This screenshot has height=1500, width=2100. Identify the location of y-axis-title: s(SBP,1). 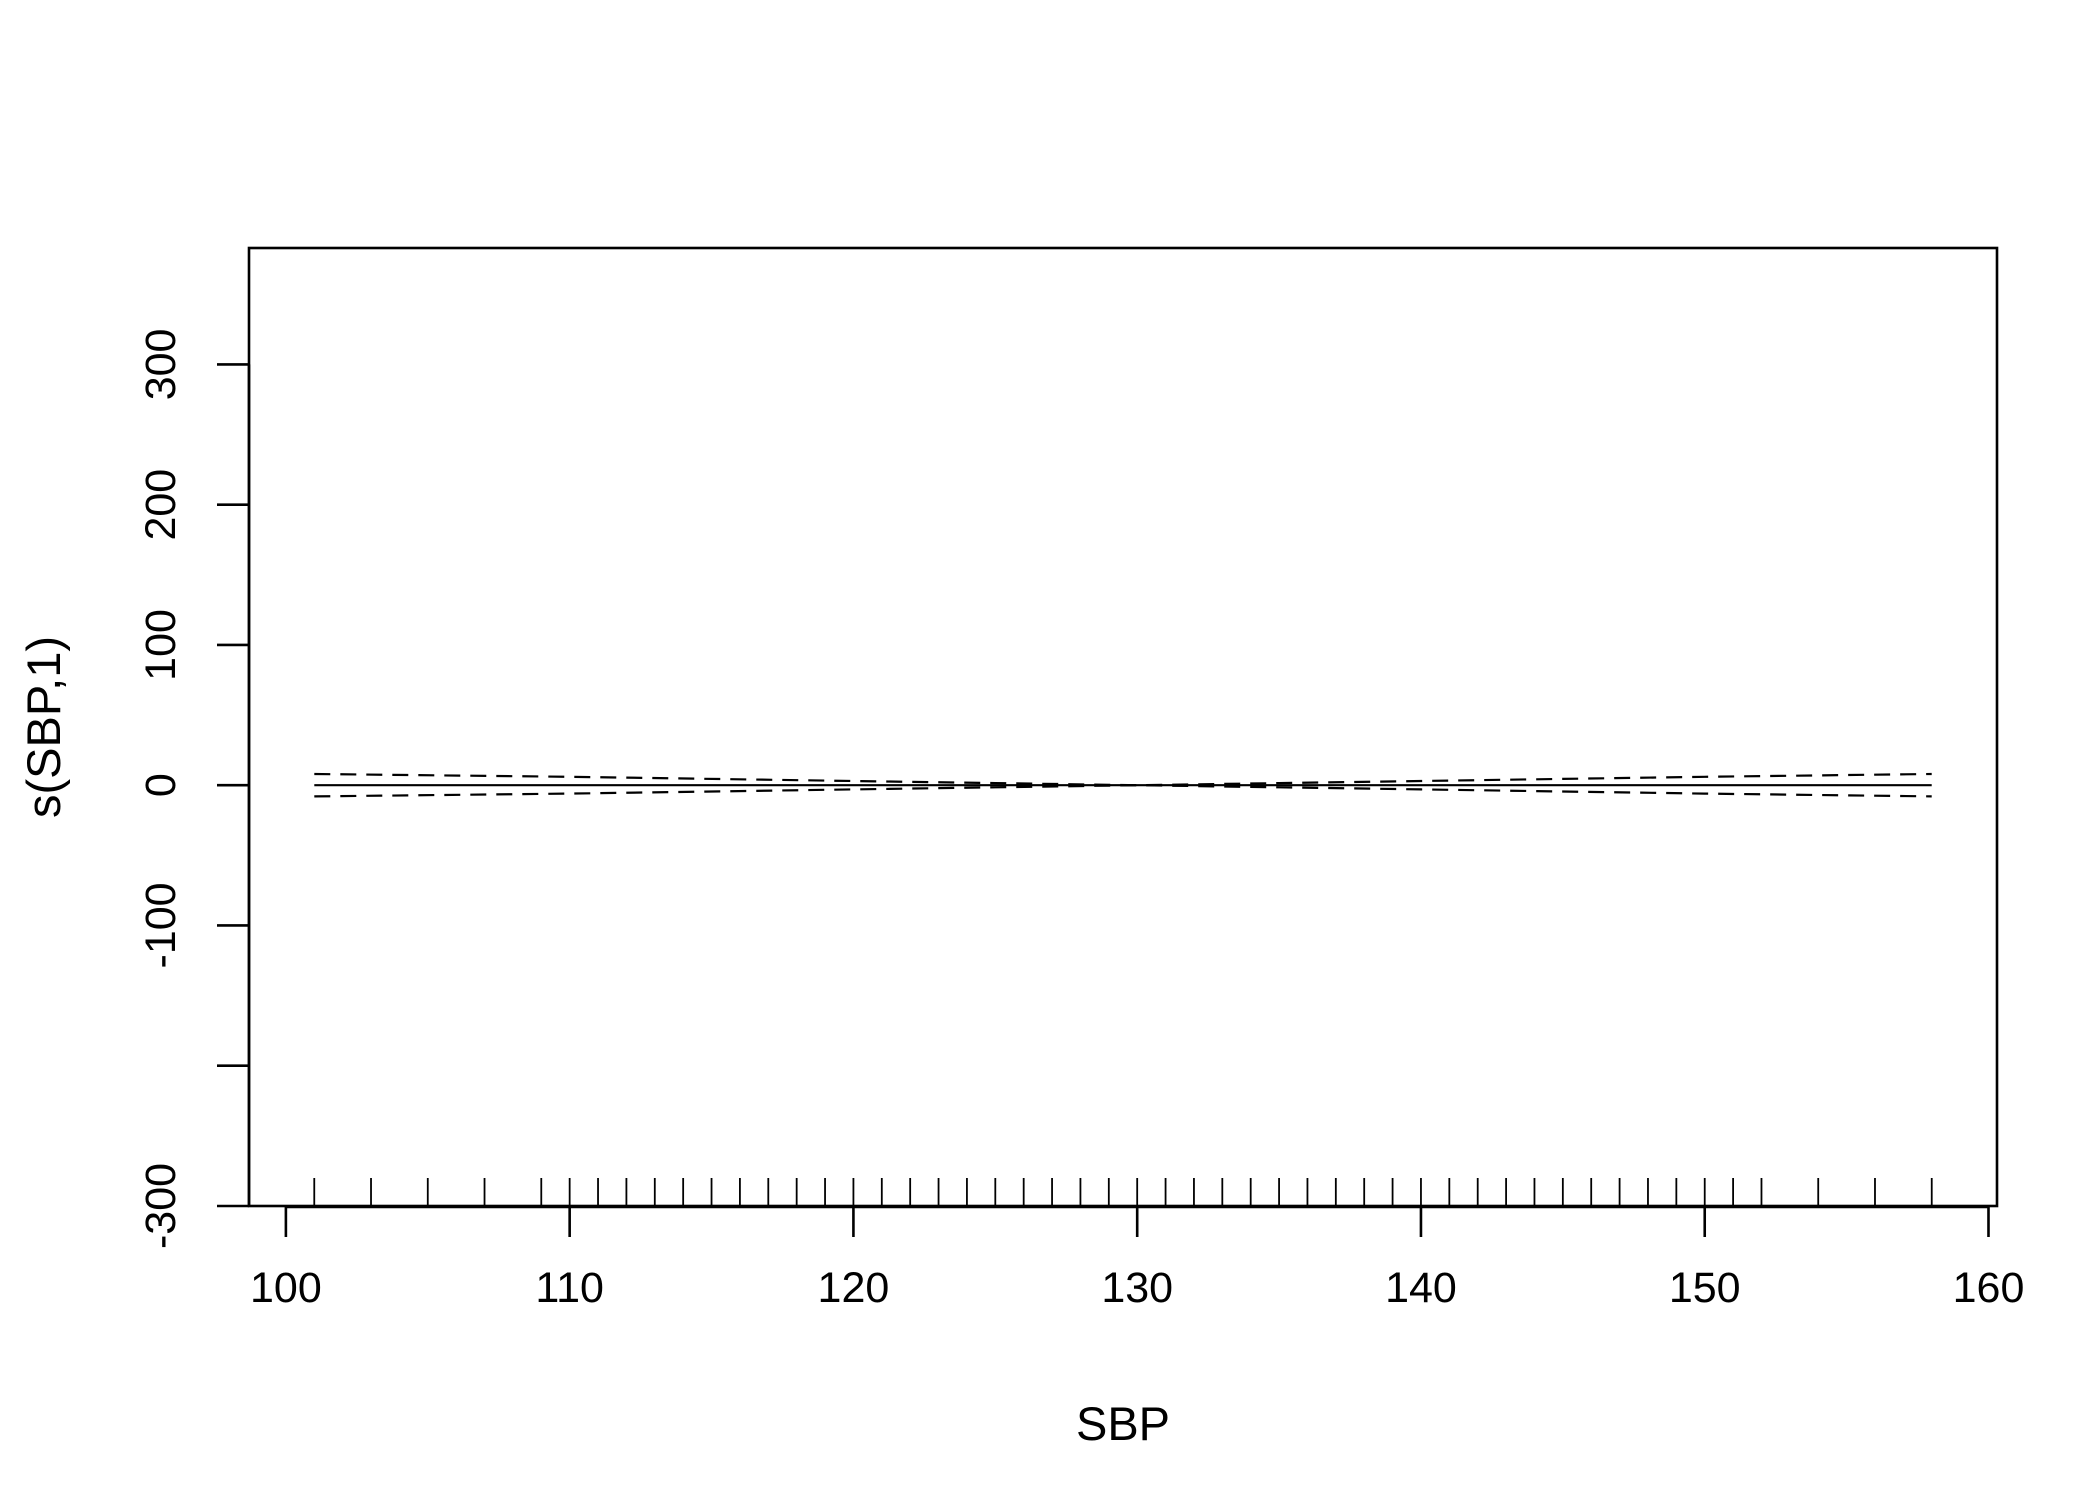
(43, 727).